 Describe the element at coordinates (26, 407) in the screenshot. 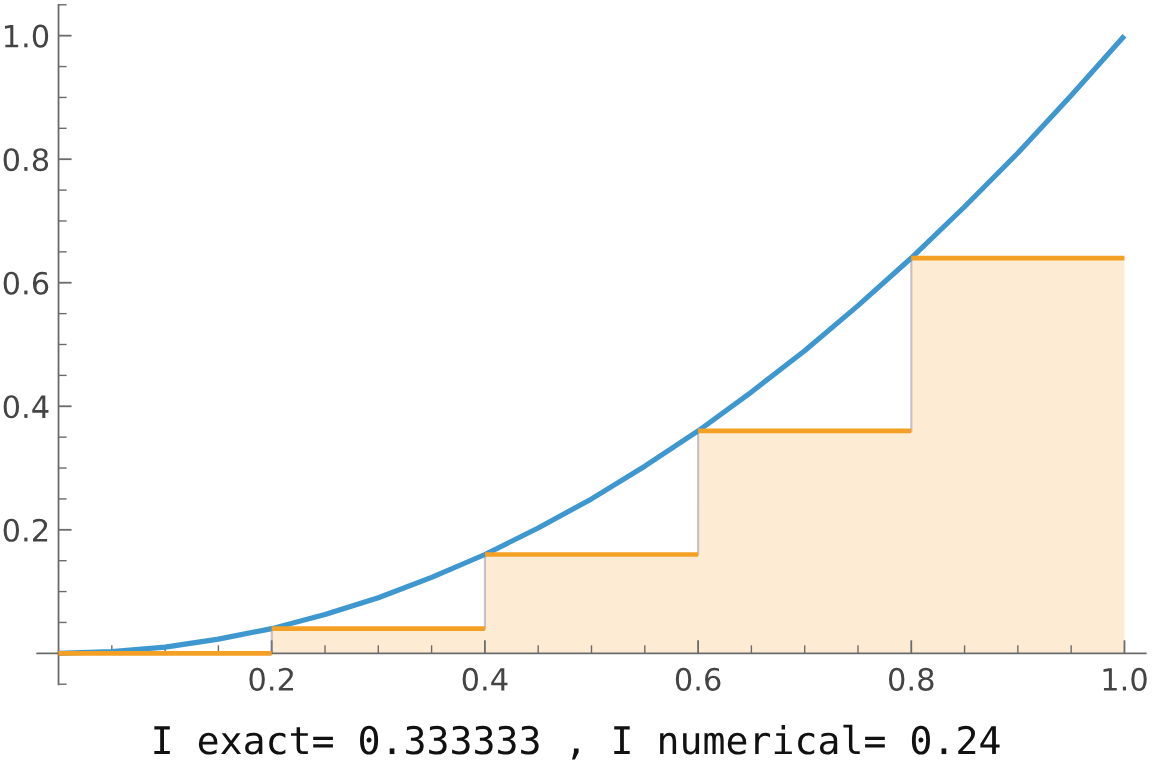

I see `y-tick-label: 0.4` at that location.